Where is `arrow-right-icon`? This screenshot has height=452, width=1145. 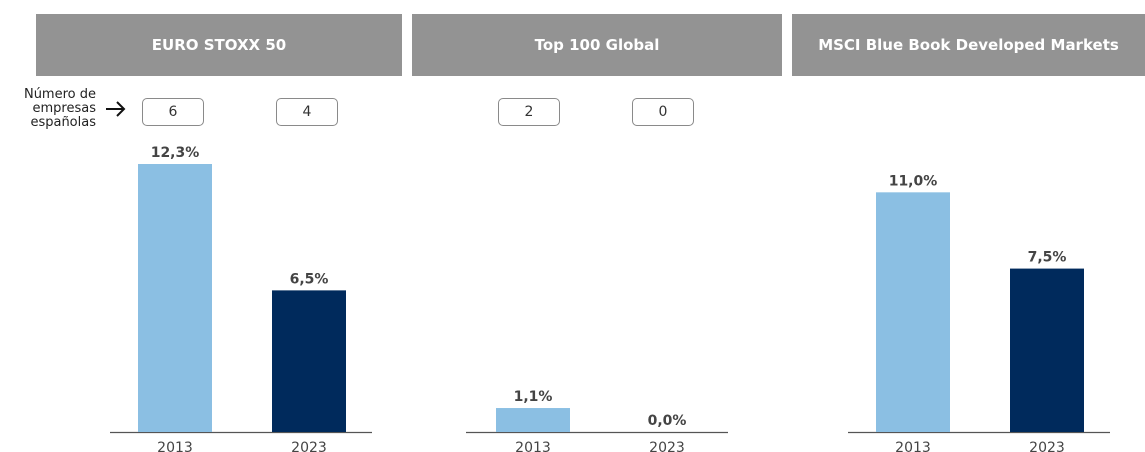
arrow-right-icon is located at coordinates (116, 109).